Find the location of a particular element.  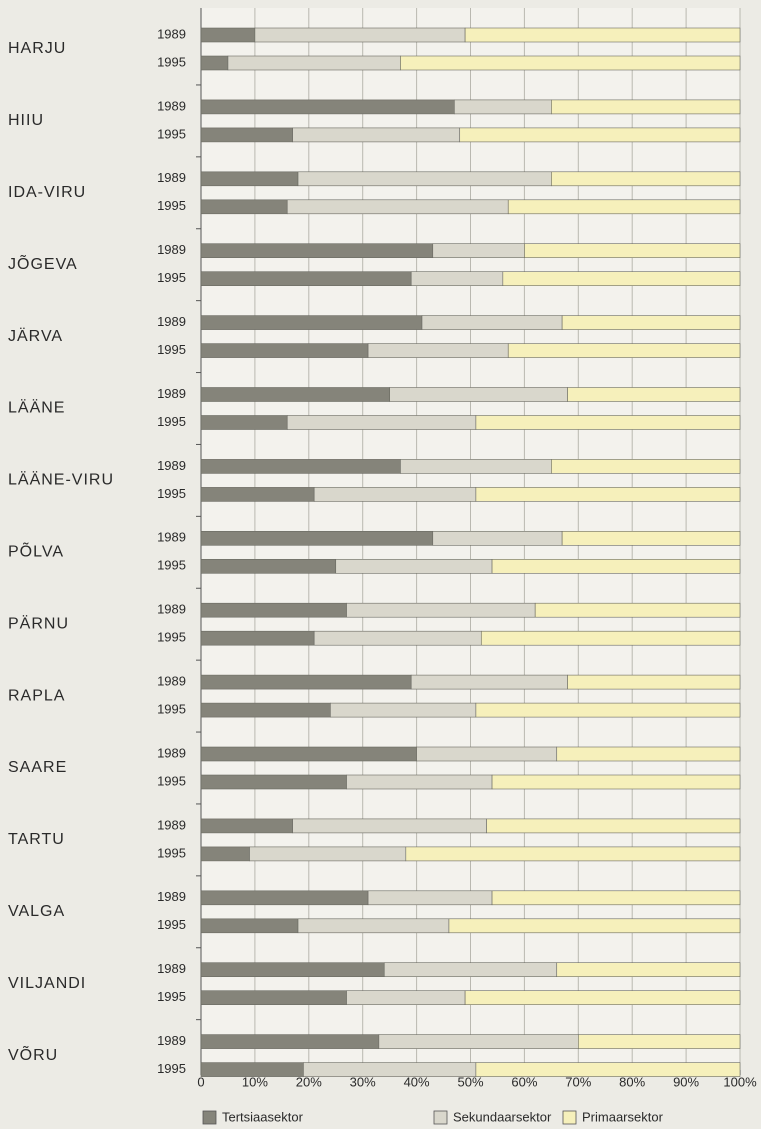

x-tick-label: 0 is located at coordinates (200, 1081).